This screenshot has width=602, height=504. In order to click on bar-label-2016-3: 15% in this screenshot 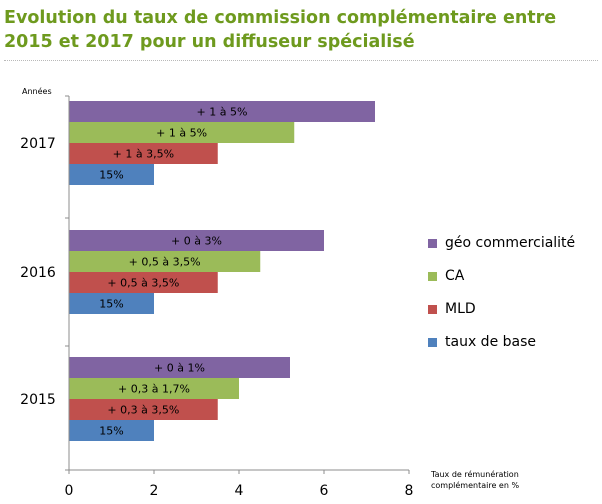, I will do `click(111, 304)`.